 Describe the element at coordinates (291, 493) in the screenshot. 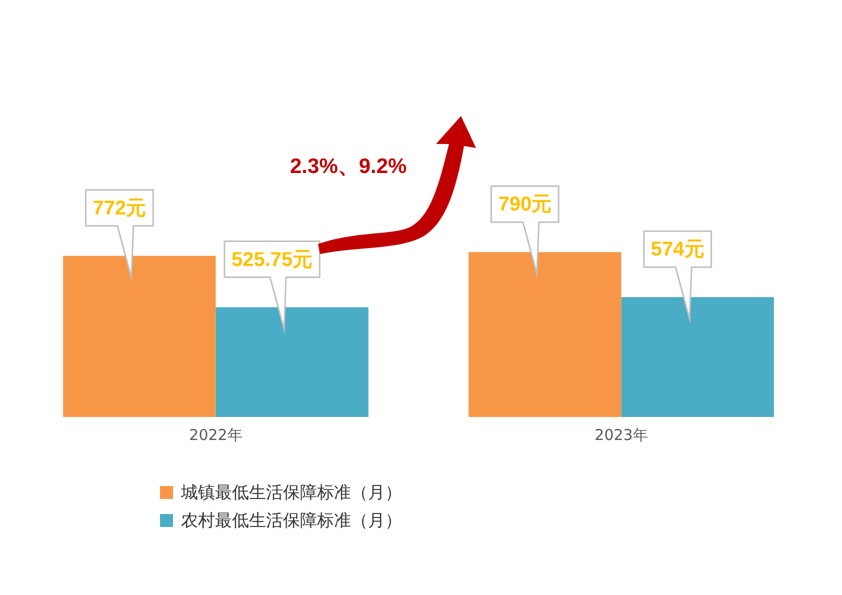

I see `legend-label: 城镇最低生活保障标准（月）` at that location.